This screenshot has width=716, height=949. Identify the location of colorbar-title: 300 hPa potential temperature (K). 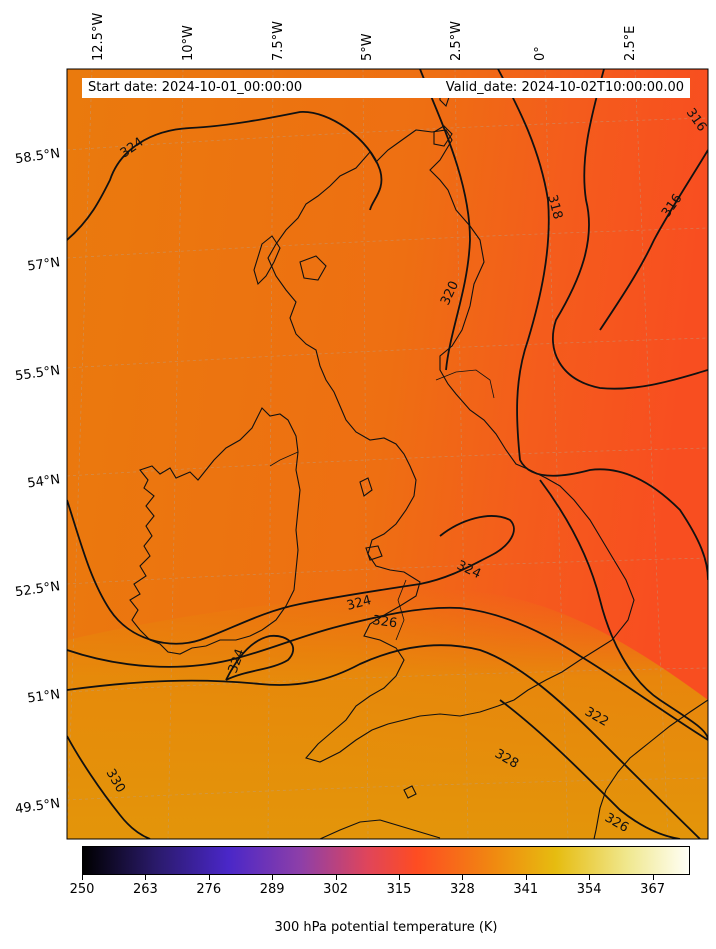
(386, 927).